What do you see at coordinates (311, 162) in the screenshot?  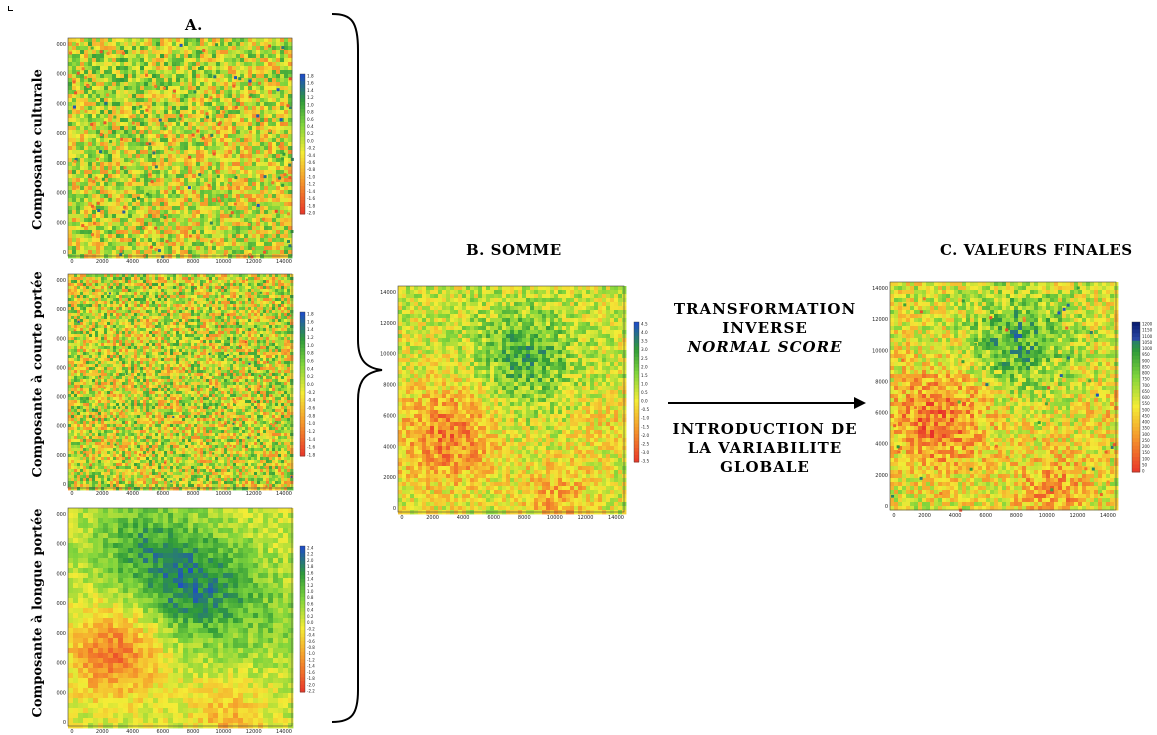 I see `svg-text: -0.6` at bounding box center [311, 162].